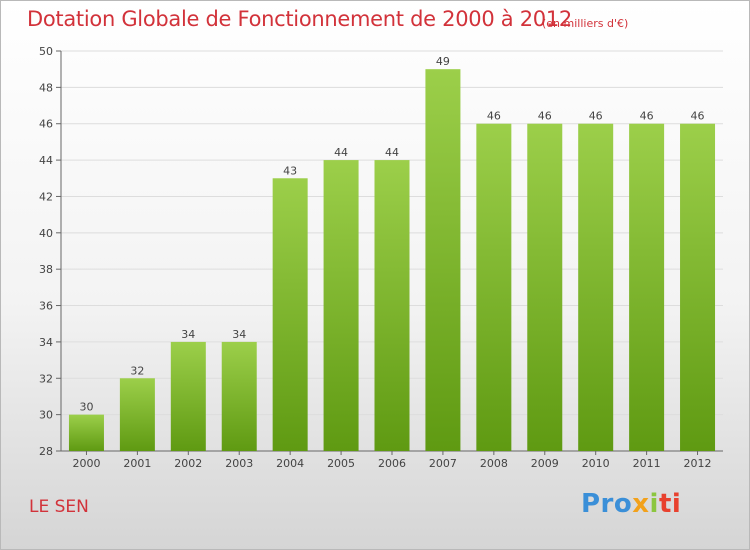 The image size is (750, 550). What do you see at coordinates (46, 415) in the screenshot?
I see `y-tick-label: 30` at bounding box center [46, 415].